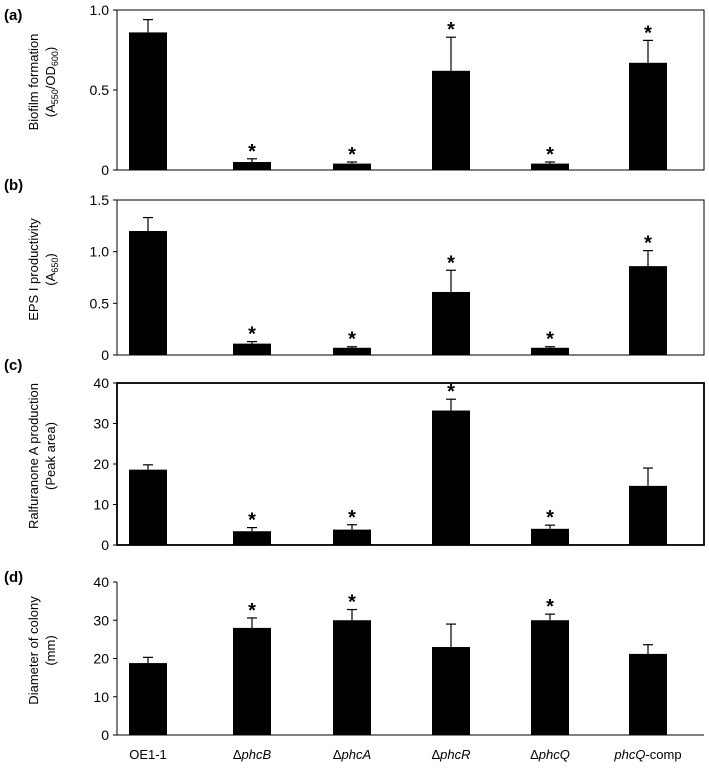  What do you see at coordinates (55, 58) in the screenshot?
I see `subscript: 600` at bounding box center [55, 58].